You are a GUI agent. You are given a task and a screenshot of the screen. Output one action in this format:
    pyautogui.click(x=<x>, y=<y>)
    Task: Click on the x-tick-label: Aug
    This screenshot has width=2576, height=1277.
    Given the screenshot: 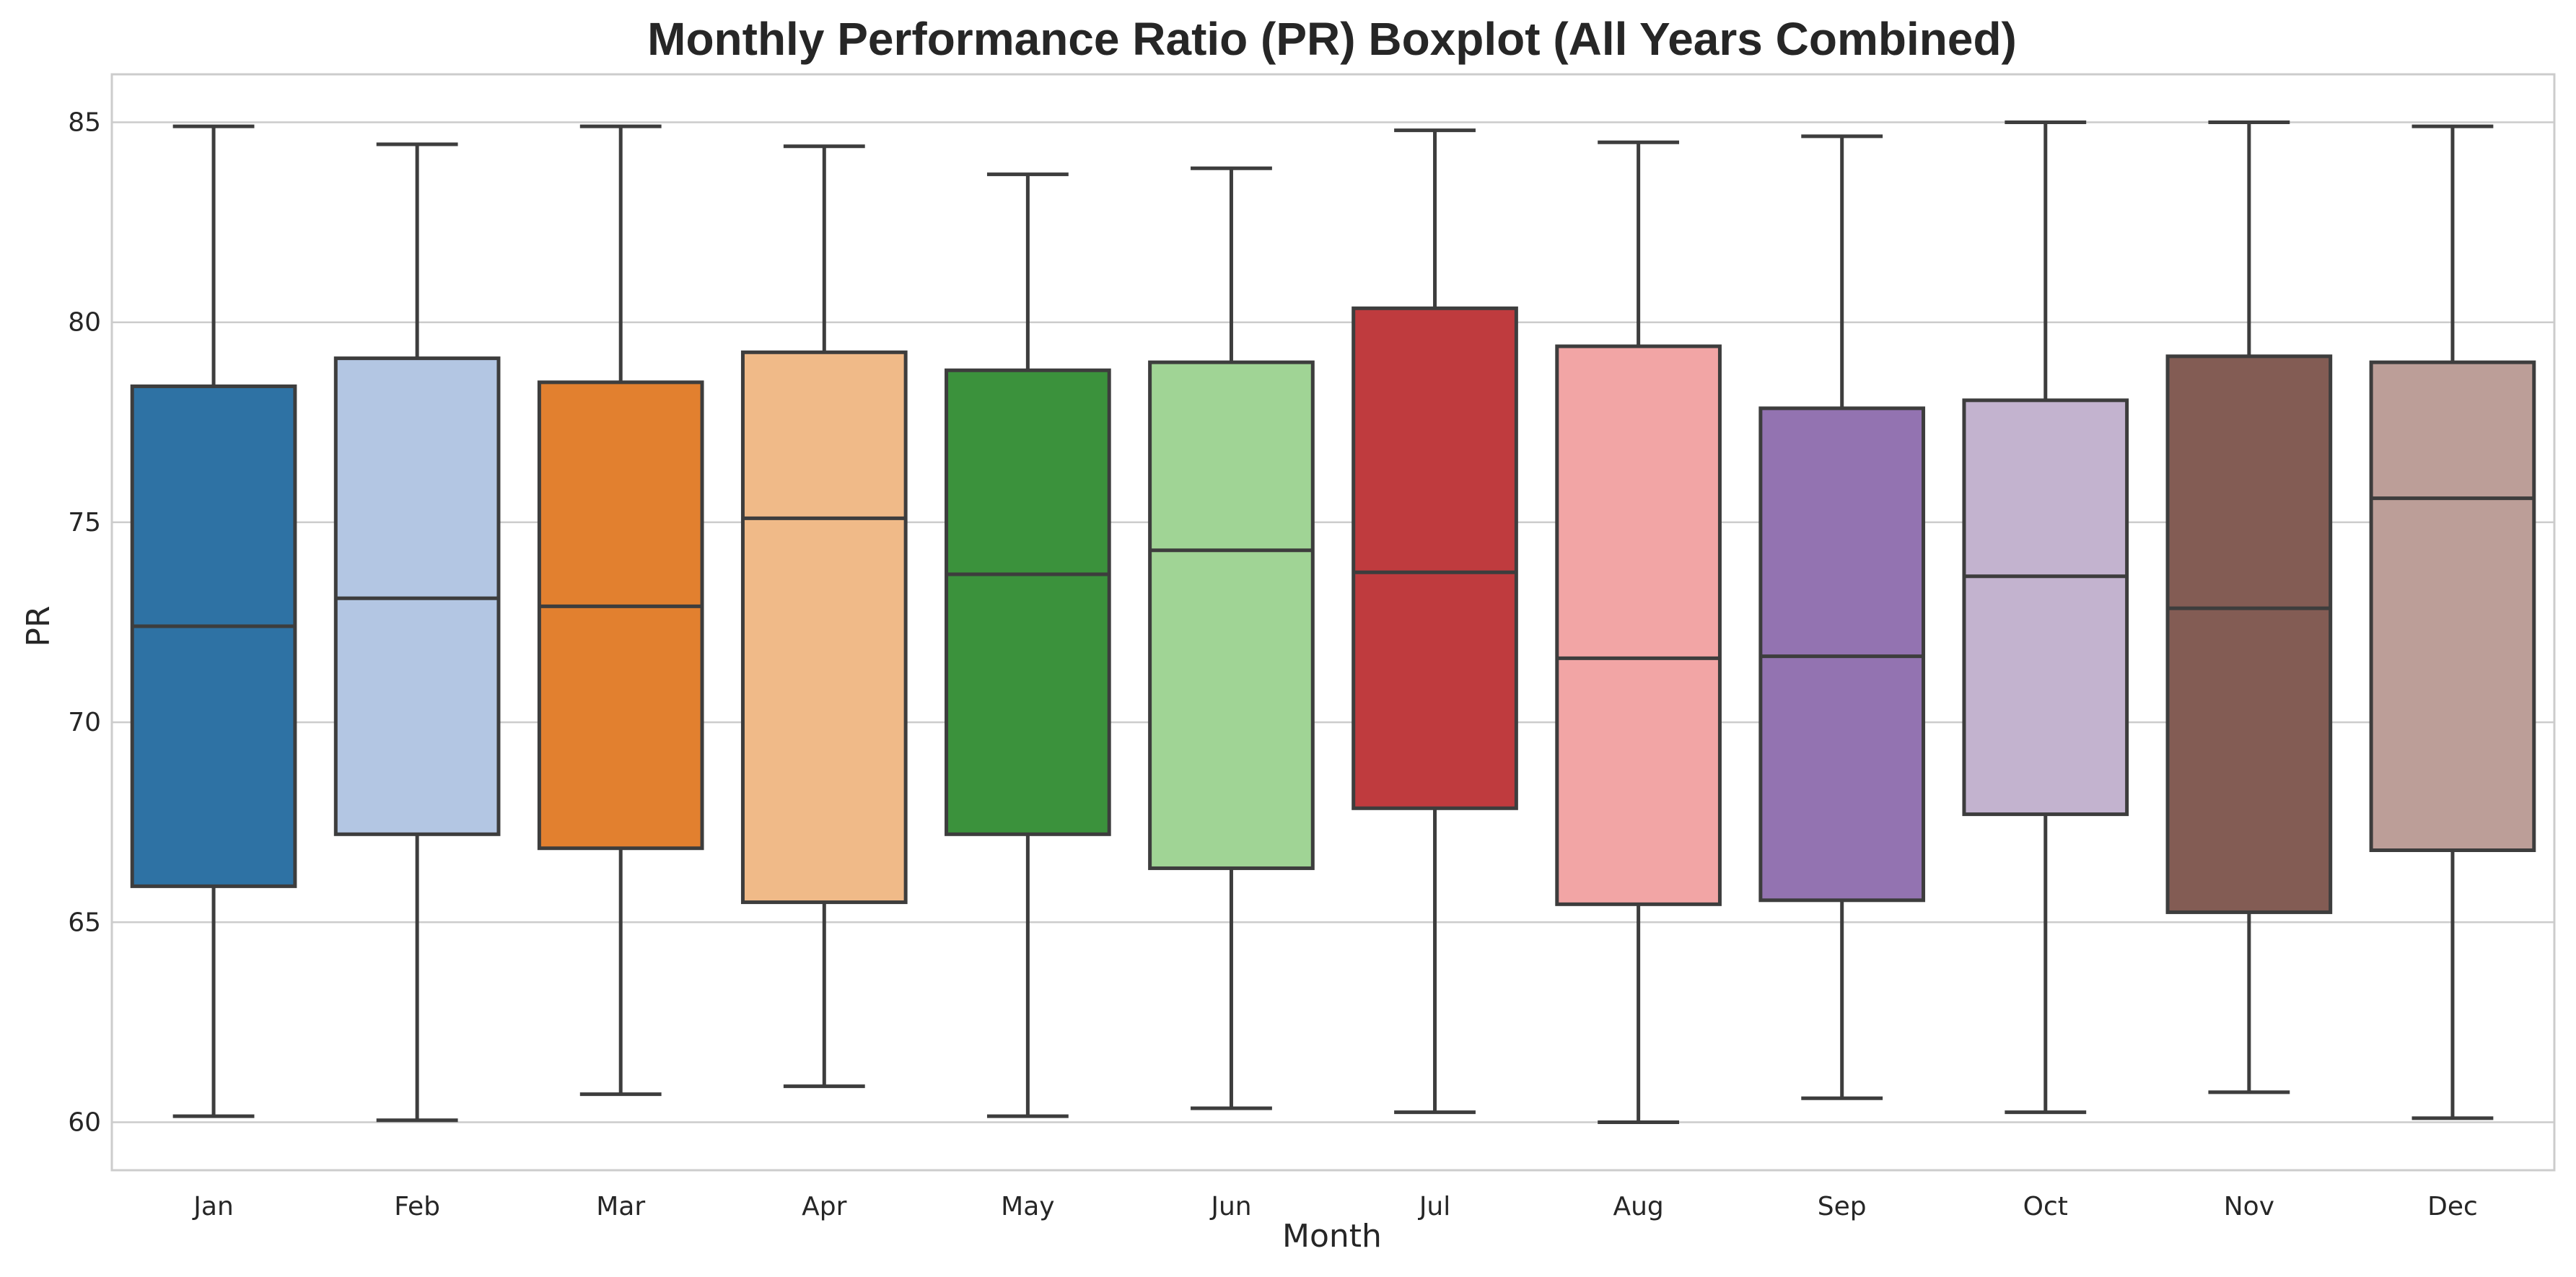 What is the action you would take?
    pyautogui.click(x=1638, y=1206)
    